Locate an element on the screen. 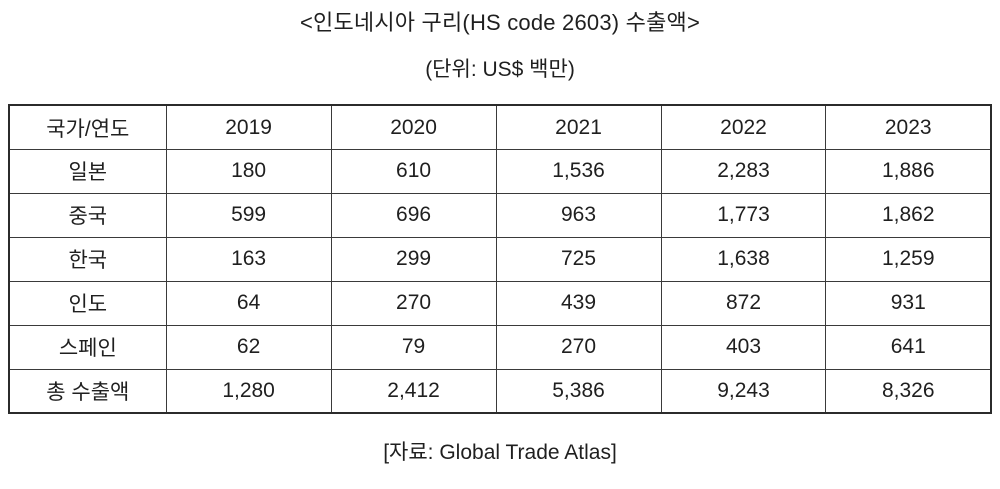 This screenshot has height=489, width=1000. unit-note: (단위: US$ 백만) is located at coordinates (500, 70).